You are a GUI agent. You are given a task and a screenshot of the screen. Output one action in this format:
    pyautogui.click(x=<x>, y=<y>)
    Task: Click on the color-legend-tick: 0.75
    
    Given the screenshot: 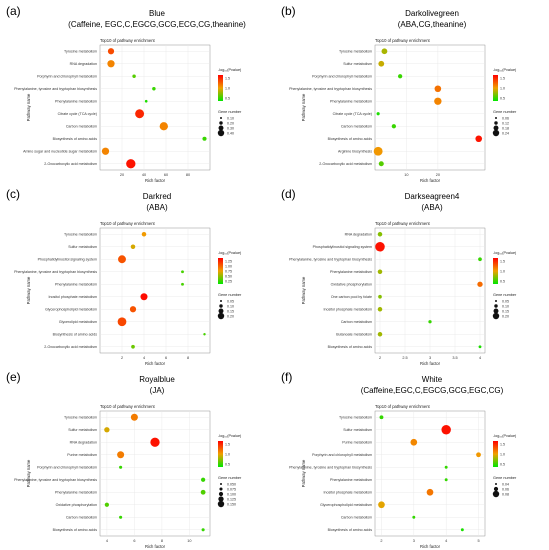 What is the action you would take?
    pyautogui.click(x=228, y=271)
    